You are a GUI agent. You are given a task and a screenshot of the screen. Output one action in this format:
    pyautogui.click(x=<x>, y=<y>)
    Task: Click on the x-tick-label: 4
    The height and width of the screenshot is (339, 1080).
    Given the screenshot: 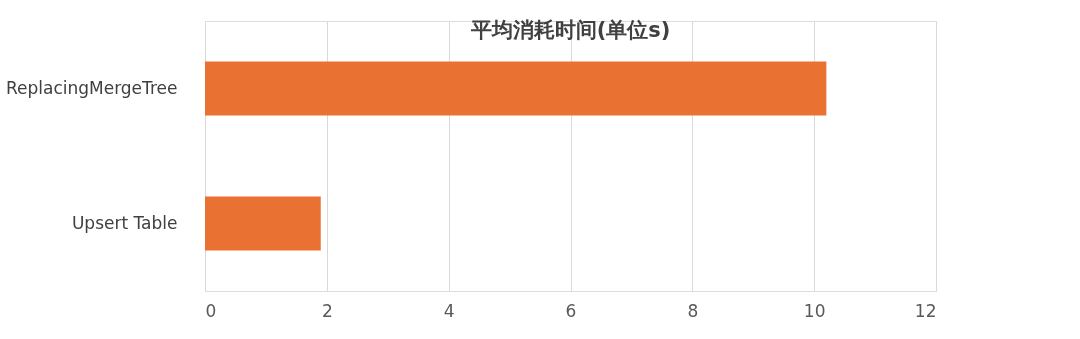 What is the action you would take?
    pyautogui.click(x=449, y=310)
    